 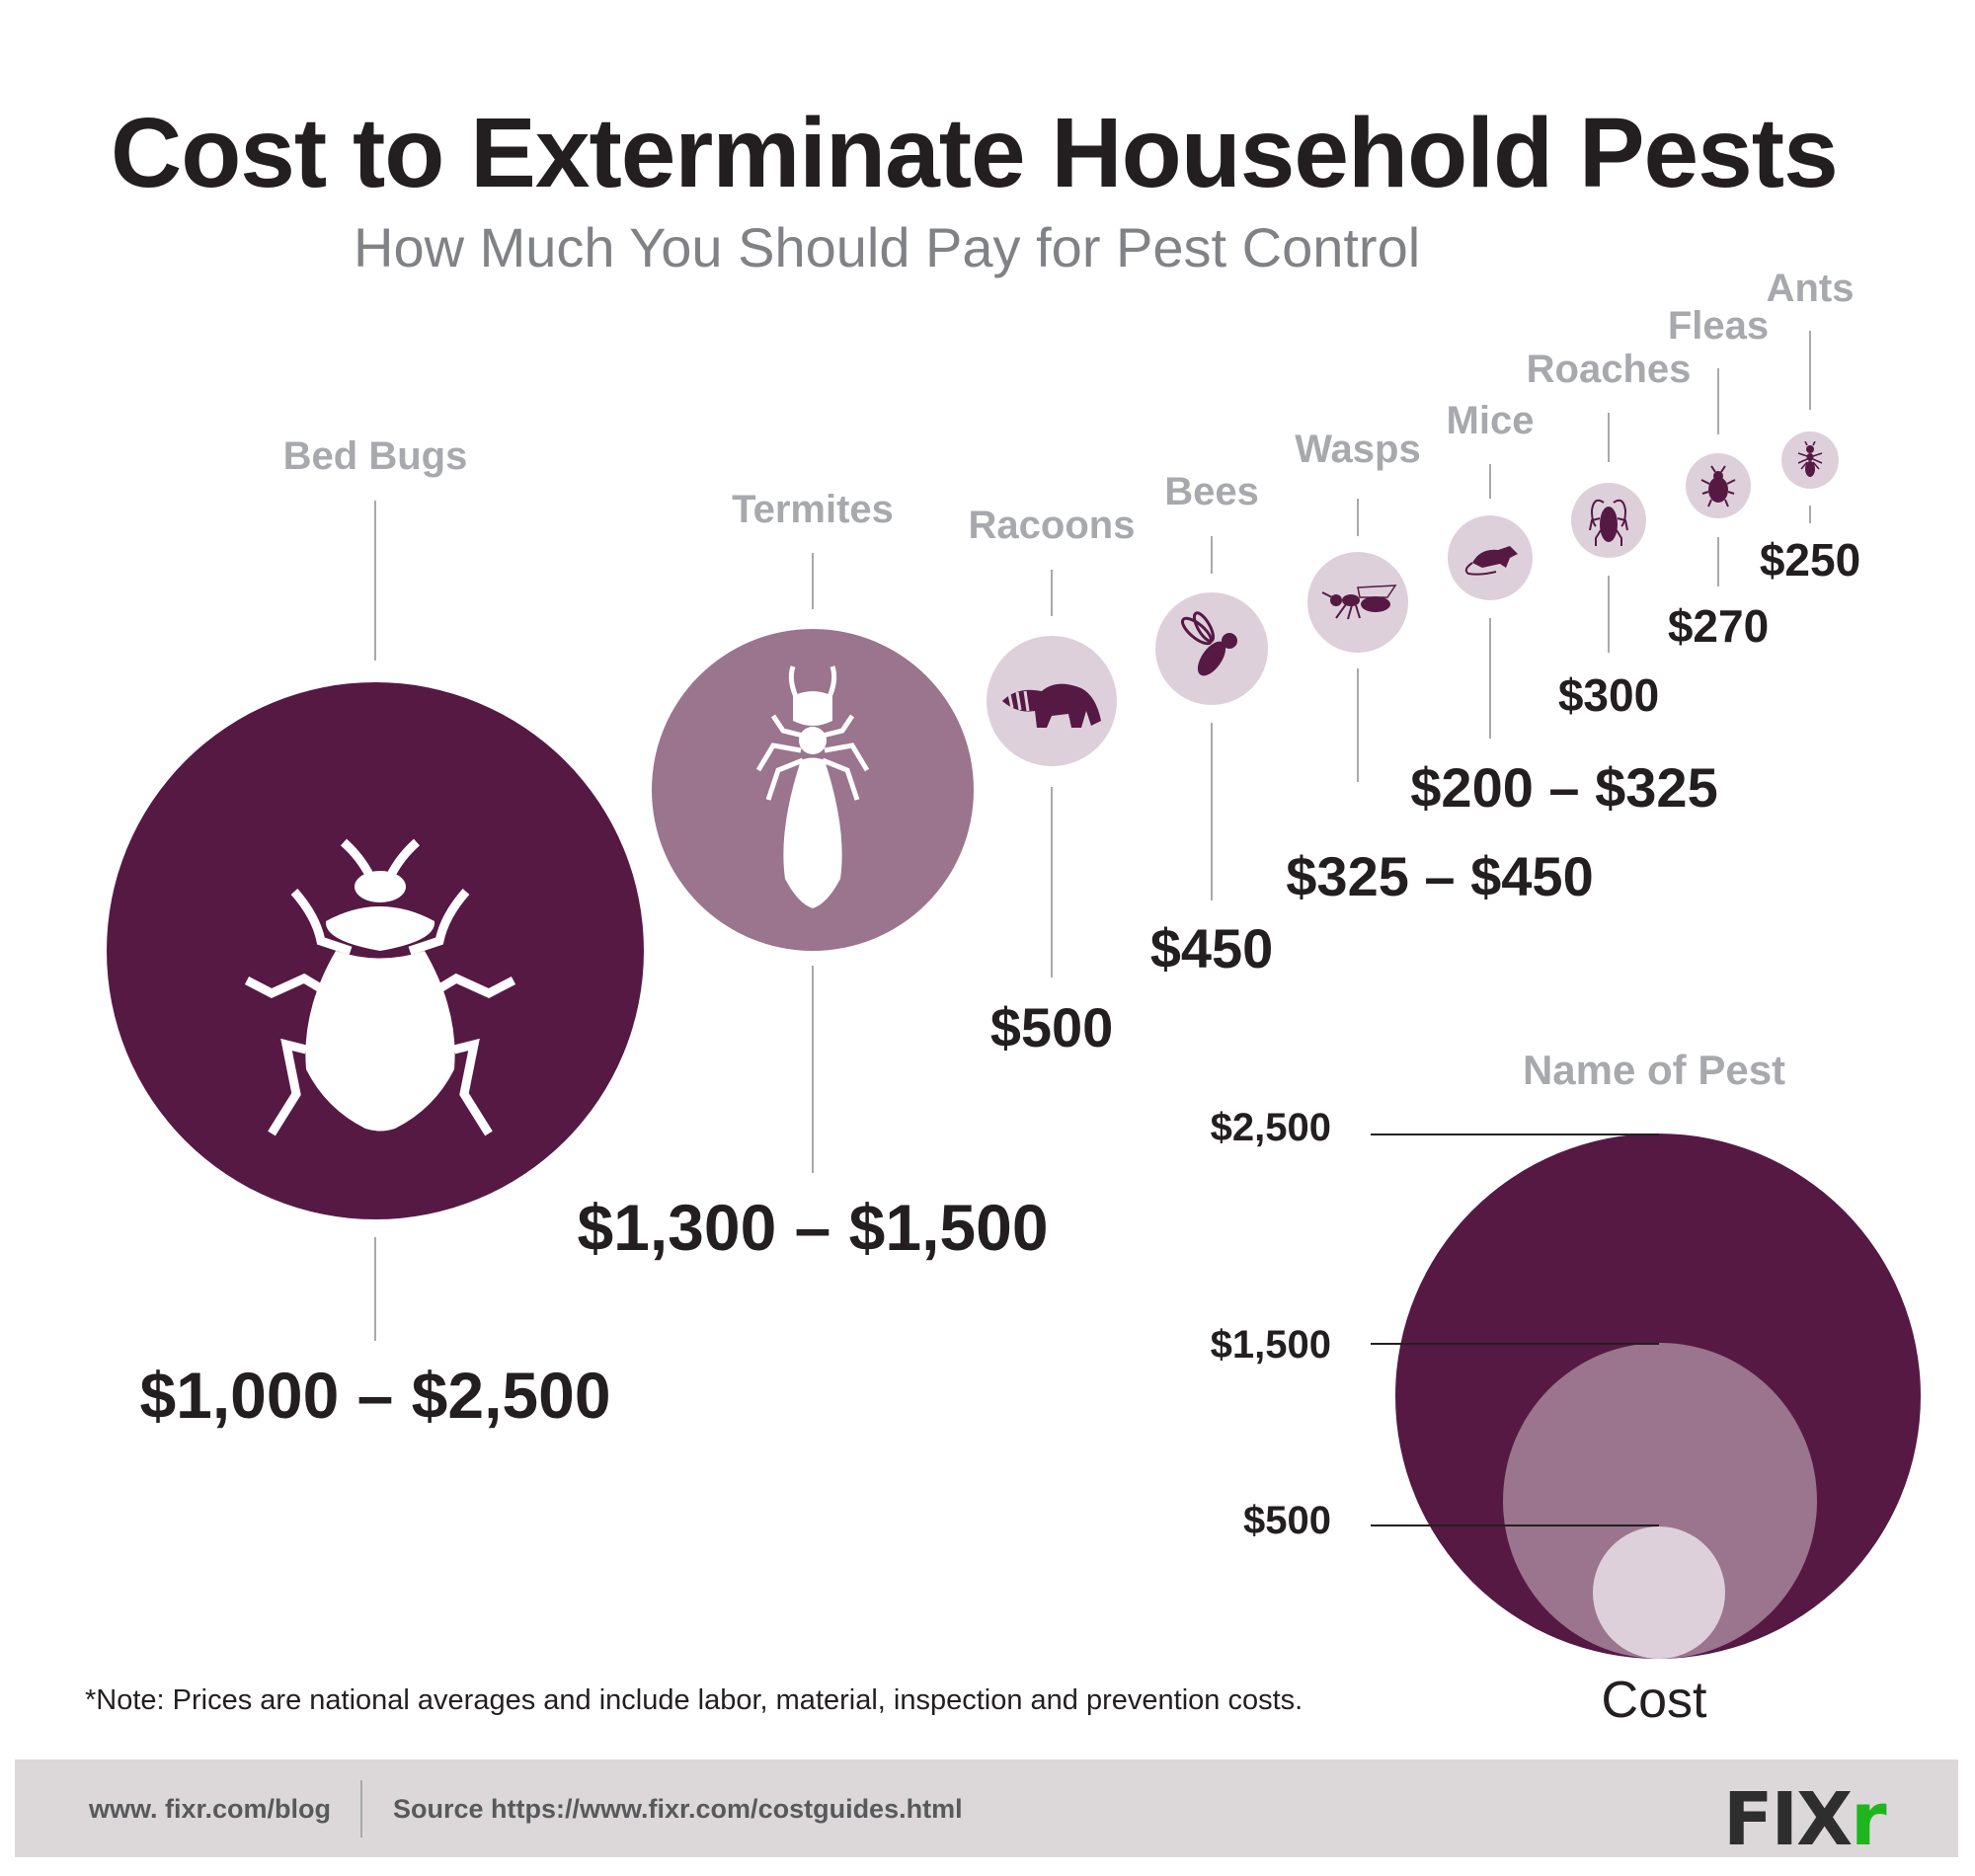 I want to click on pest-name-mice: Mice, so click(x=1490, y=420).